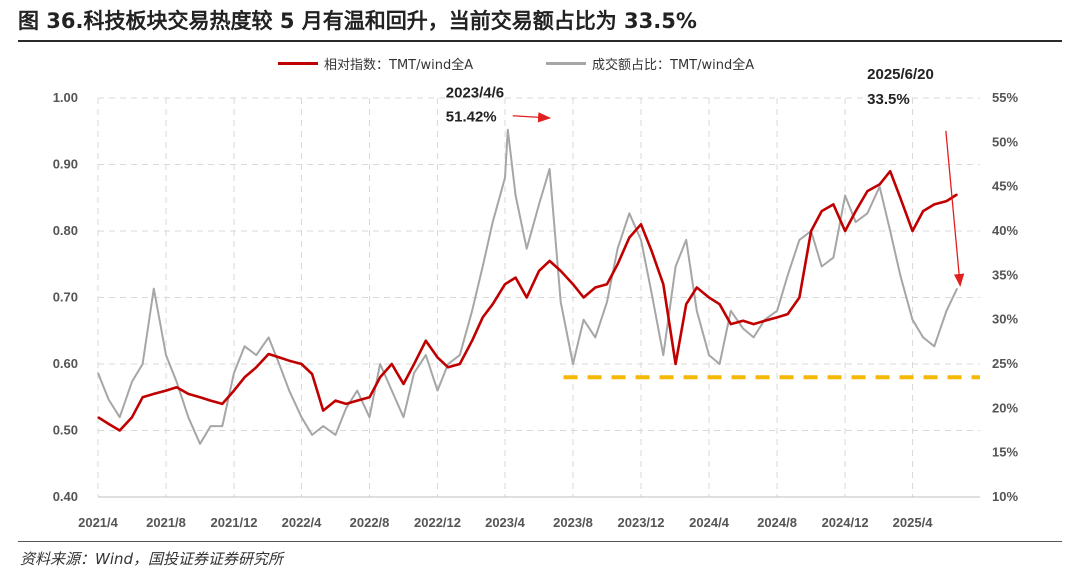 This screenshot has height=582, width=1080. I want to click on legend-swatch-red, so click(298, 63).